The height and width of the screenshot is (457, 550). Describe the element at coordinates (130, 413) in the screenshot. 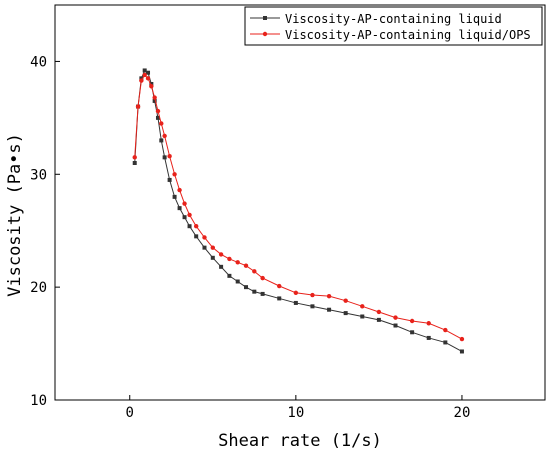

I see `x-tick-label: 0` at that location.